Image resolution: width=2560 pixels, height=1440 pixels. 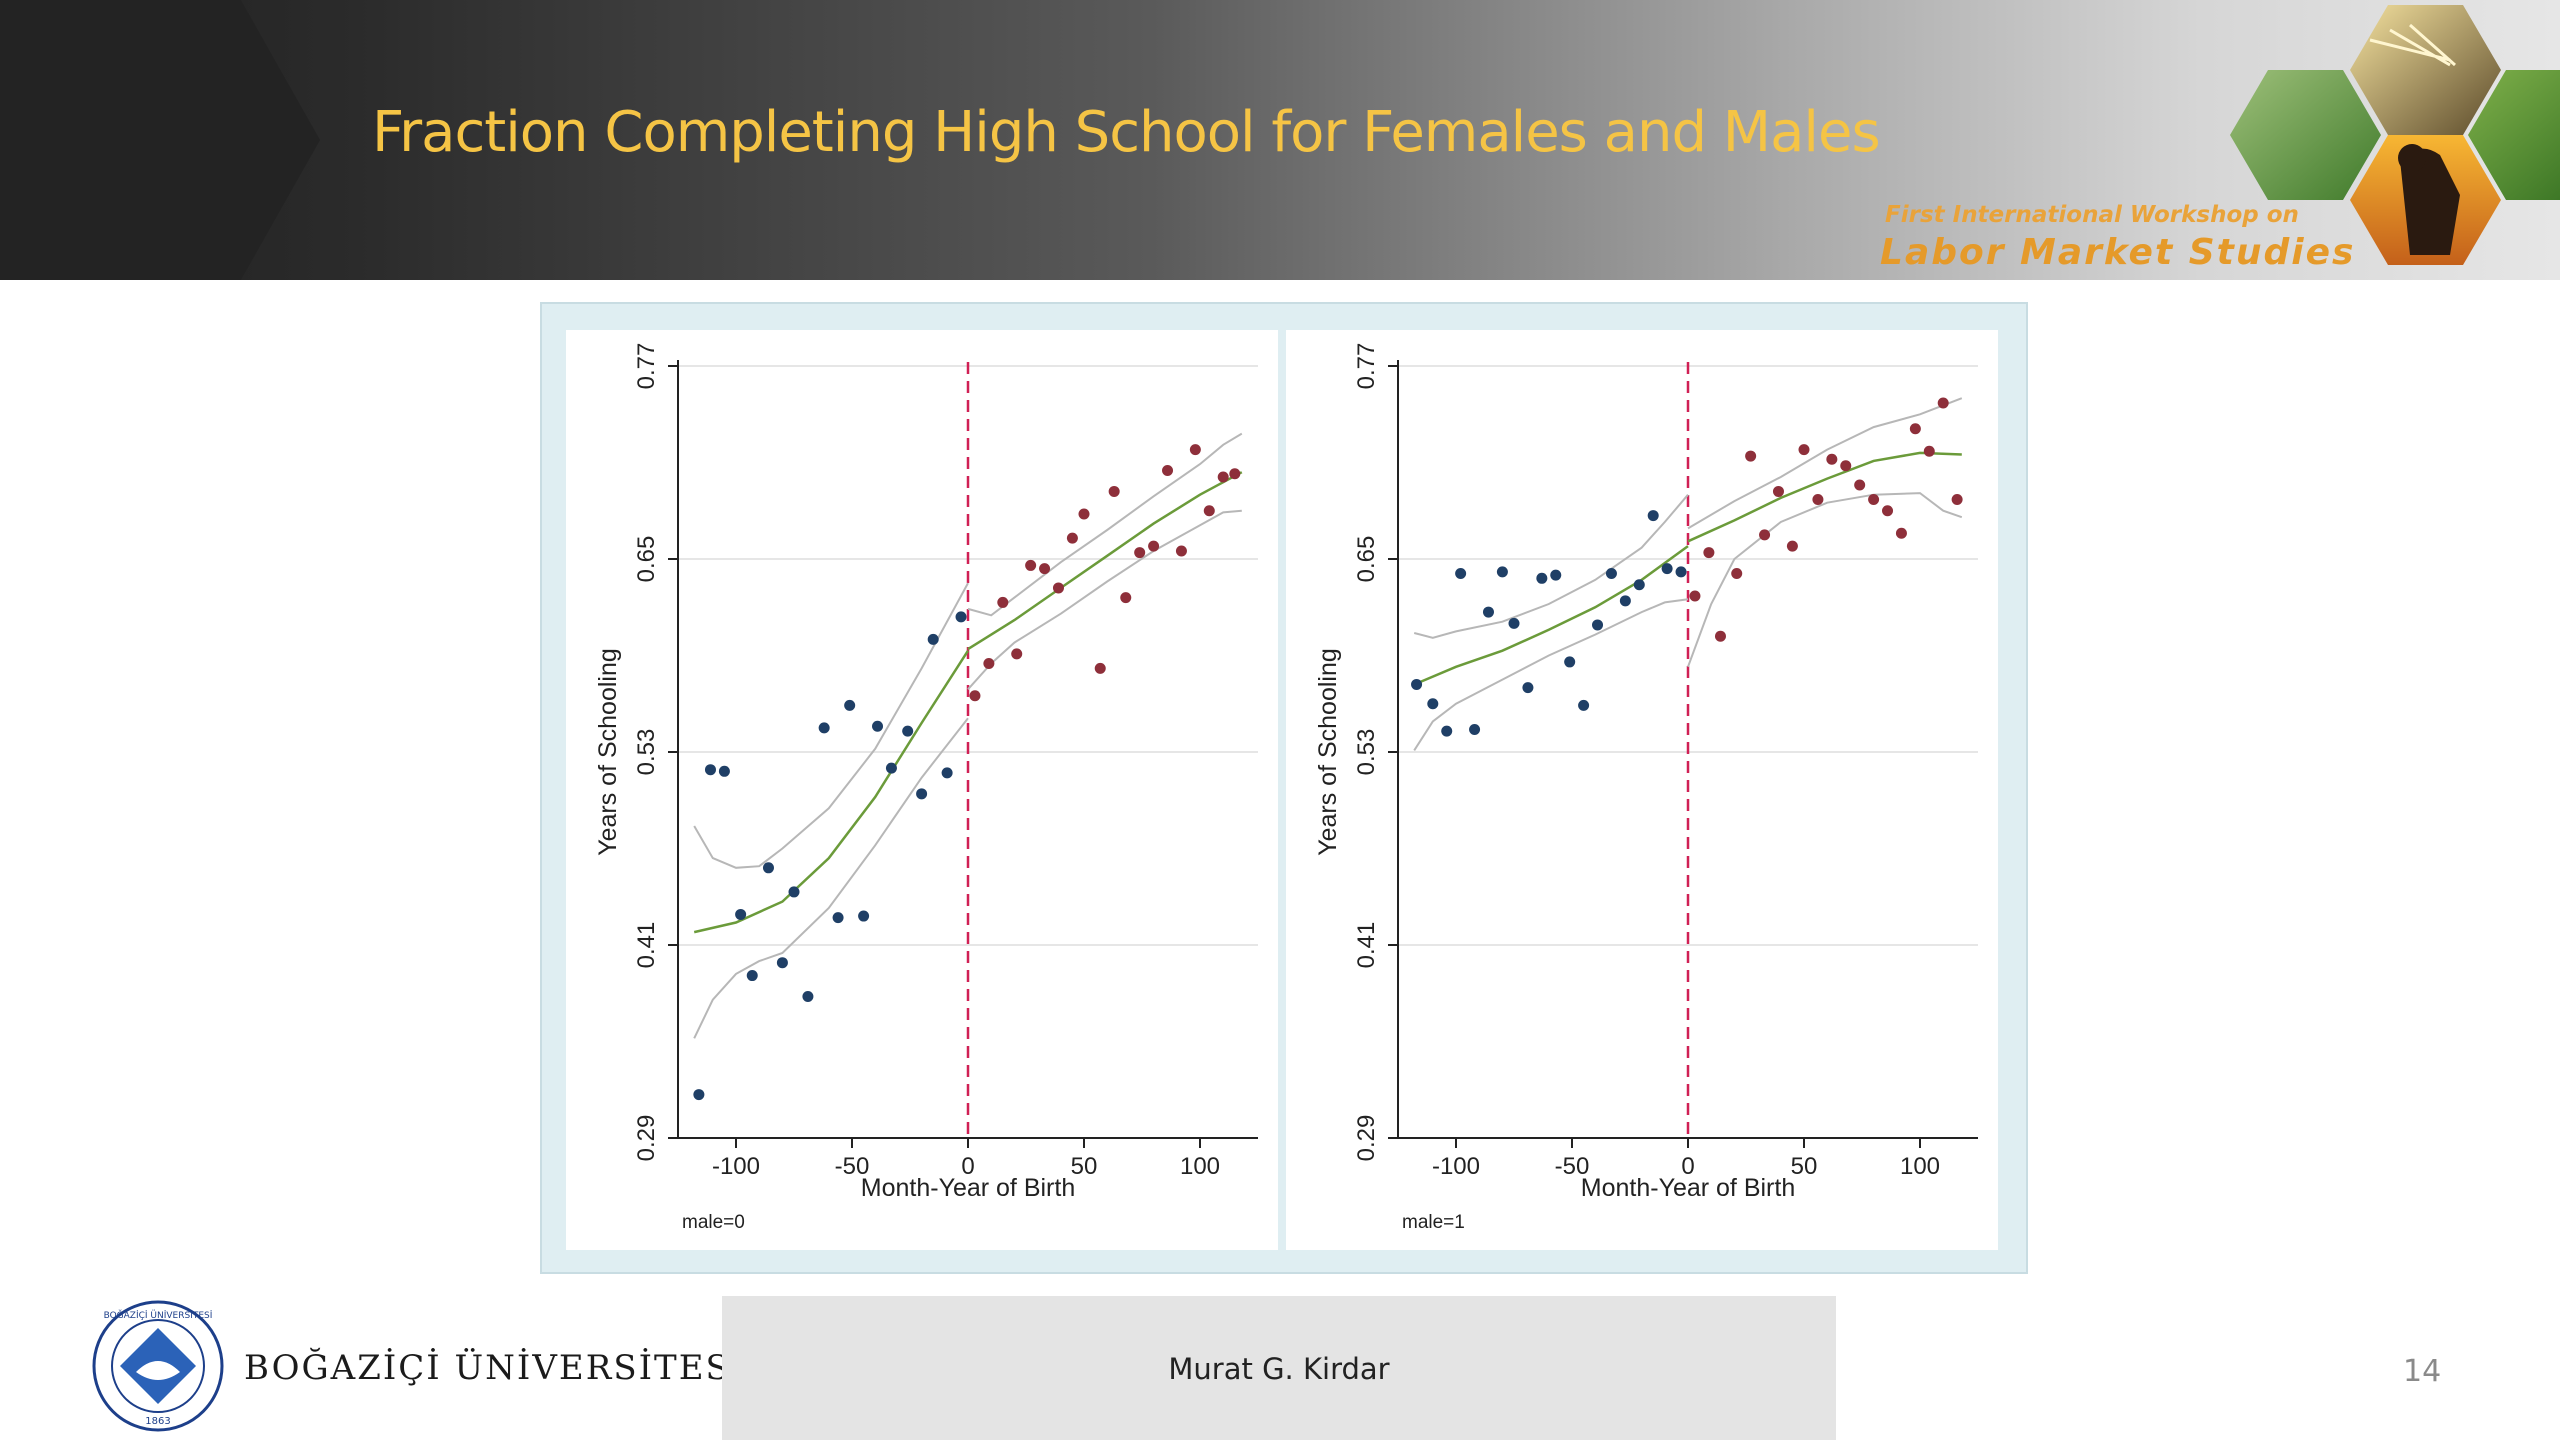 I want to click on footer-author-box: Murat G. Kirdar, so click(x=1279, y=1368).